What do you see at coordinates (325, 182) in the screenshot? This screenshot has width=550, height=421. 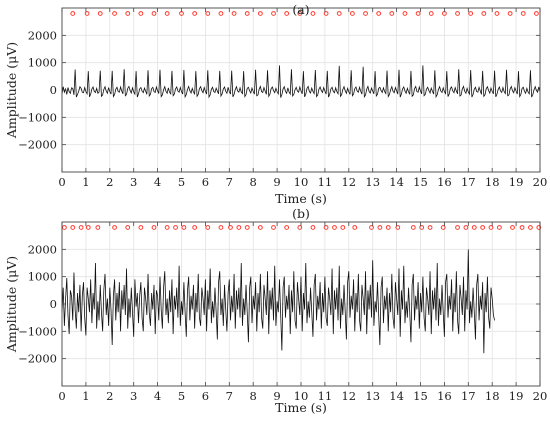 I see `x-tick-label: 11` at bounding box center [325, 182].